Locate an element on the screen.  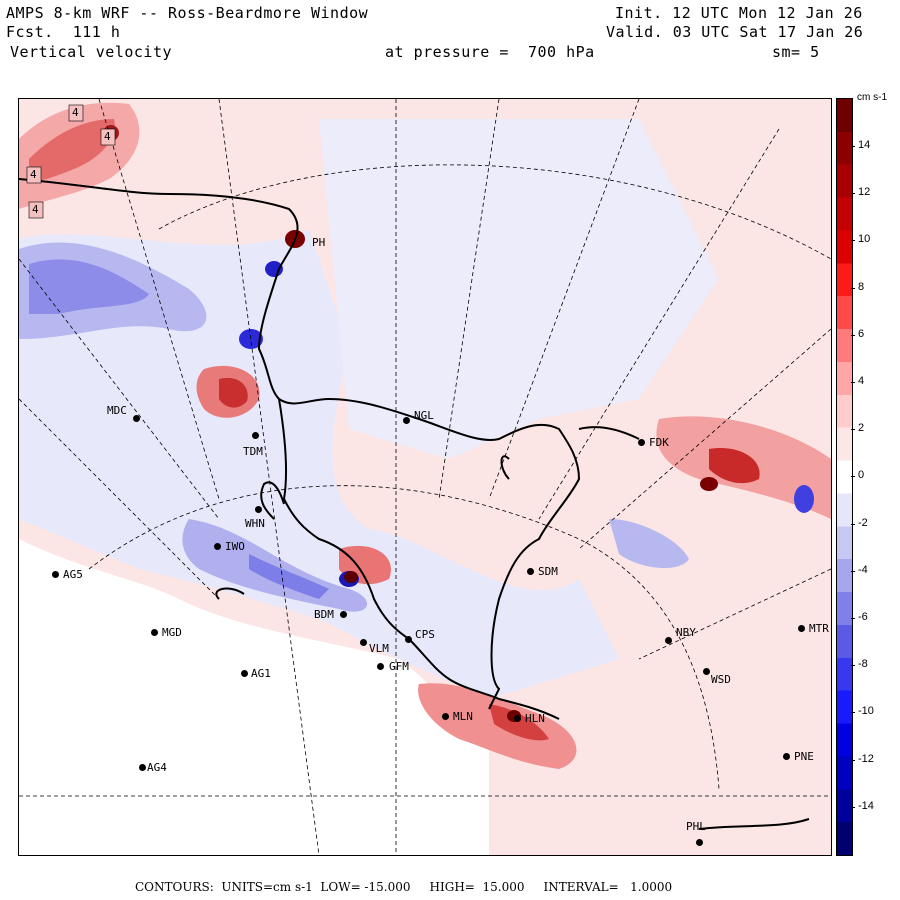
station-ag1: AG1 is located at coordinates (256, 673).